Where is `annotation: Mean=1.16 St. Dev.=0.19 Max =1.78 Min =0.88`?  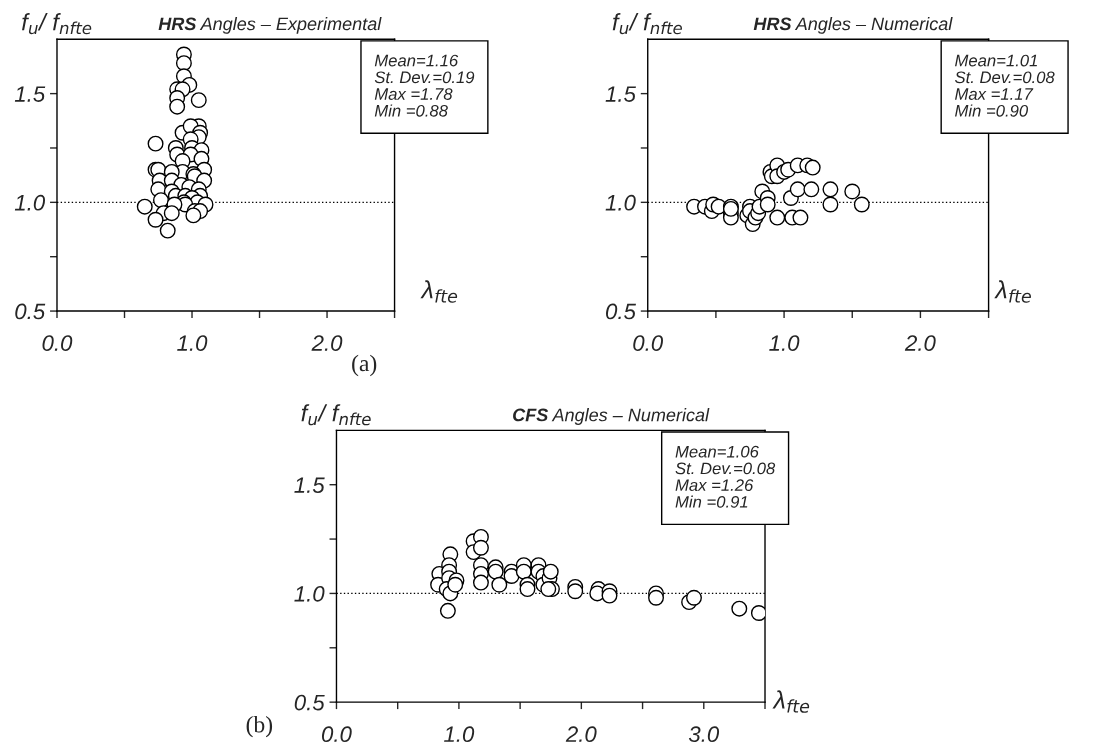
annotation: Mean=1.16 St. Dev.=0.19 Max =1.78 Min =0.88 is located at coordinates (424, 85).